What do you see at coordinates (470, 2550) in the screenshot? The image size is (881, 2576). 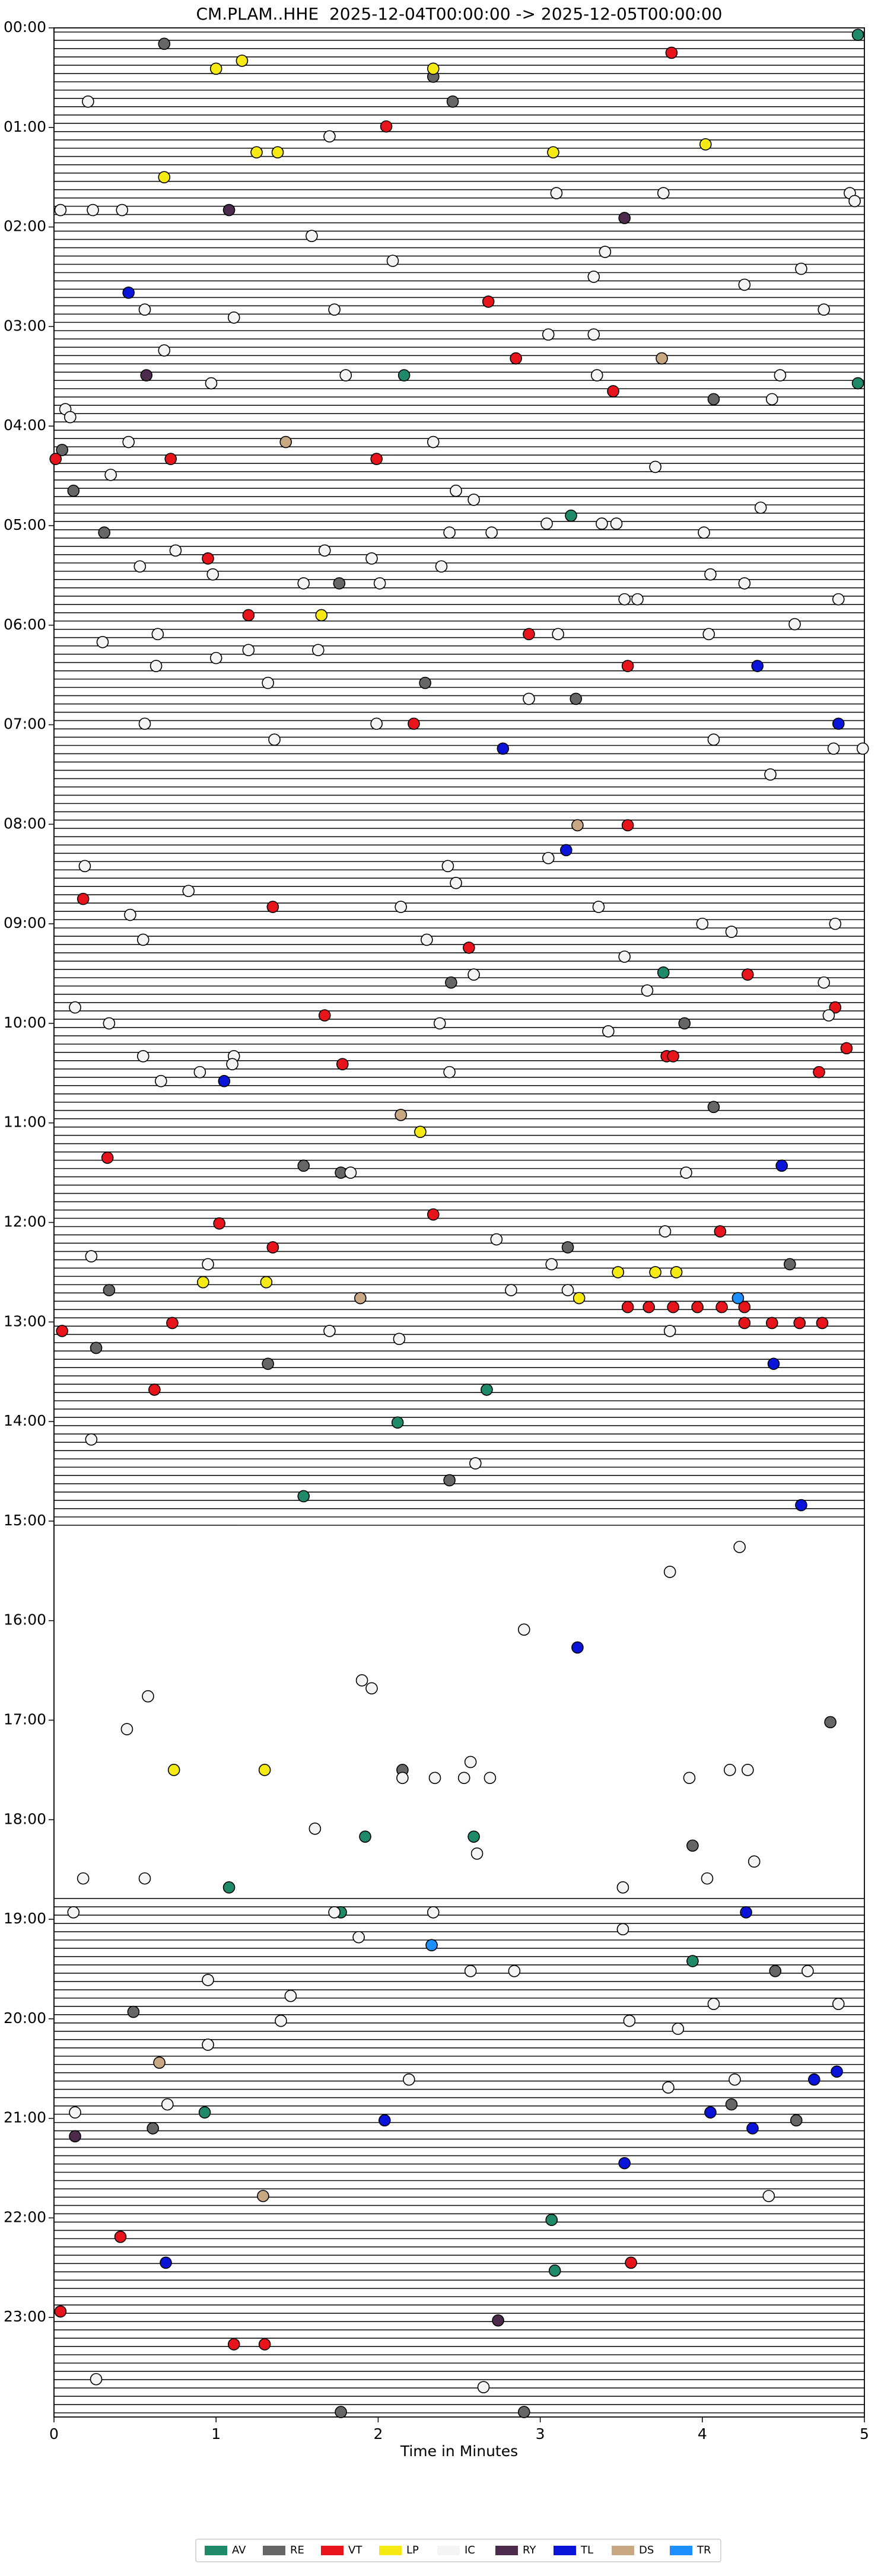 I see `legend-label: IC` at bounding box center [470, 2550].